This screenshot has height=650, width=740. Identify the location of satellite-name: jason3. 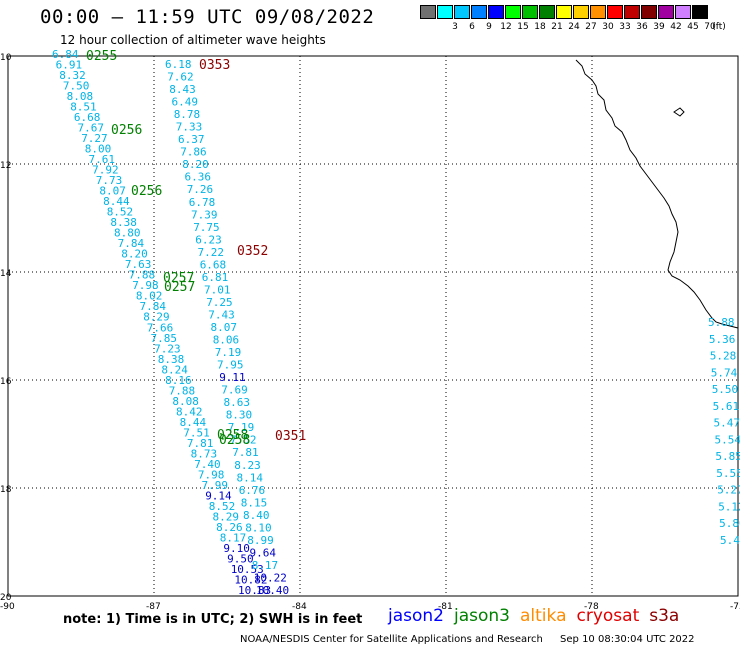
(482, 616).